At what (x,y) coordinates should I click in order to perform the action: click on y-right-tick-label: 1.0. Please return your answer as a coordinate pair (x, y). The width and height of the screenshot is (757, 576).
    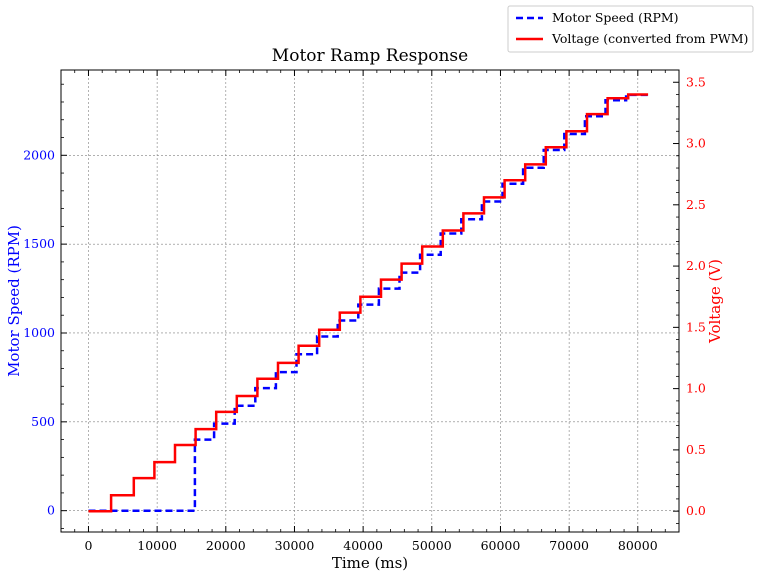
    Looking at the image, I should click on (696, 388).